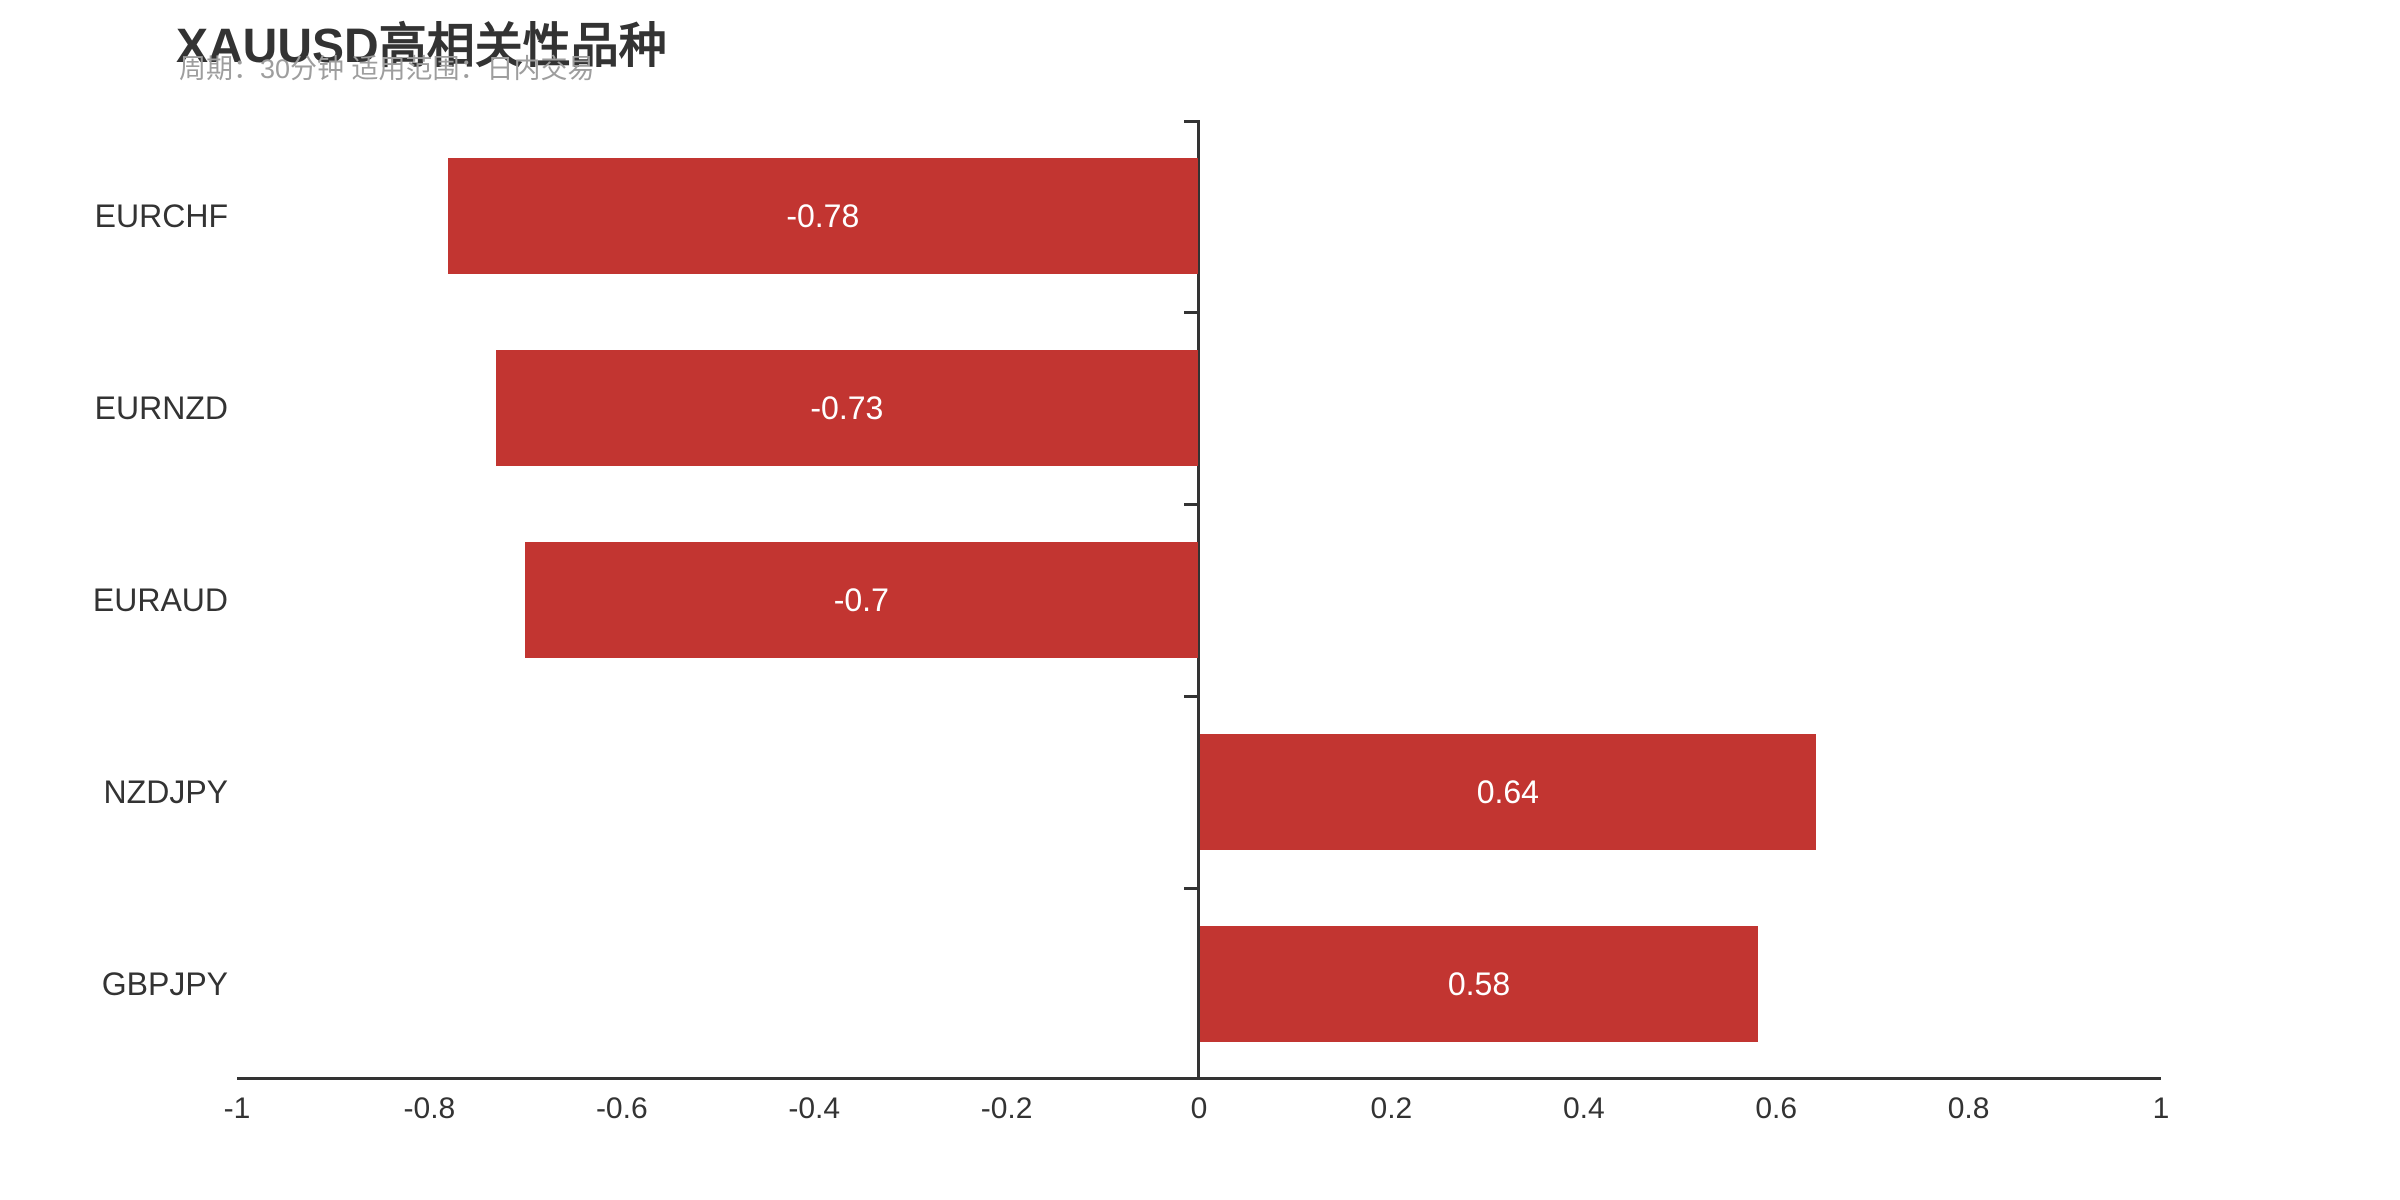 The height and width of the screenshot is (1200, 2400). I want to click on x-axis-tick-label-0.6: 0.6, so click(1776, 1108).